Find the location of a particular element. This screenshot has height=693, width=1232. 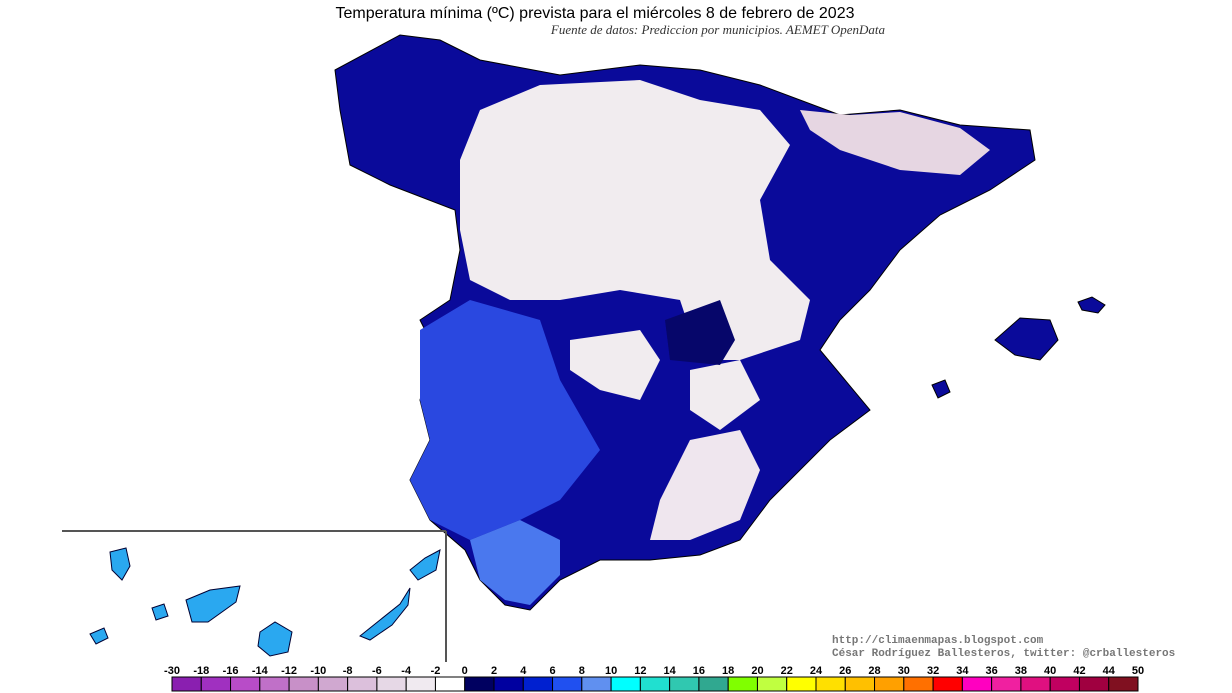

legend-label: 28 is located at coordinates (874, 671).